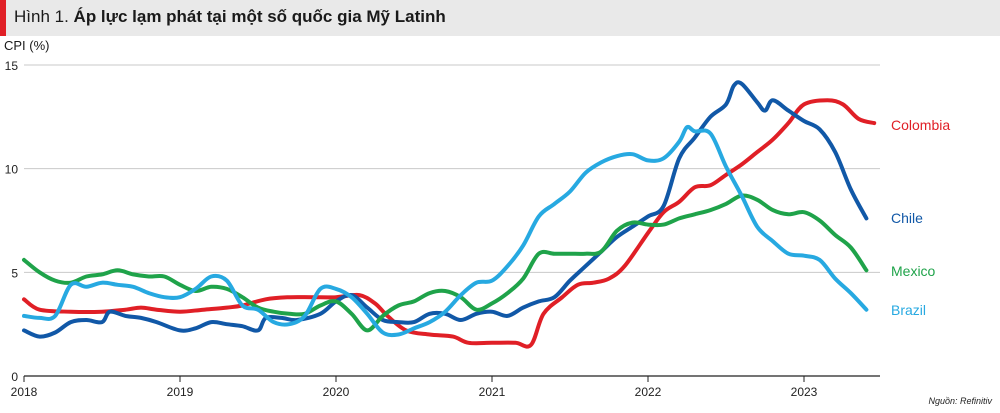  I want to click on title-accent-bar, so click(3, 18).